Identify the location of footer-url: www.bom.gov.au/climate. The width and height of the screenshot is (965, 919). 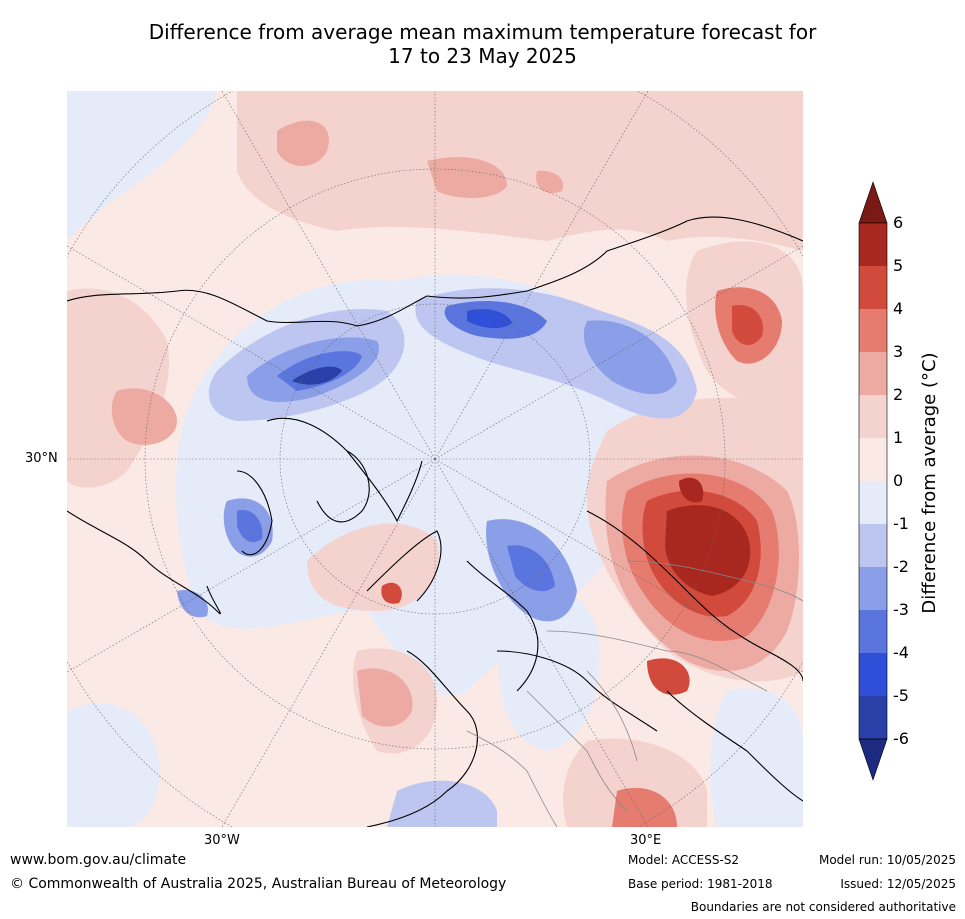
(98, 860).